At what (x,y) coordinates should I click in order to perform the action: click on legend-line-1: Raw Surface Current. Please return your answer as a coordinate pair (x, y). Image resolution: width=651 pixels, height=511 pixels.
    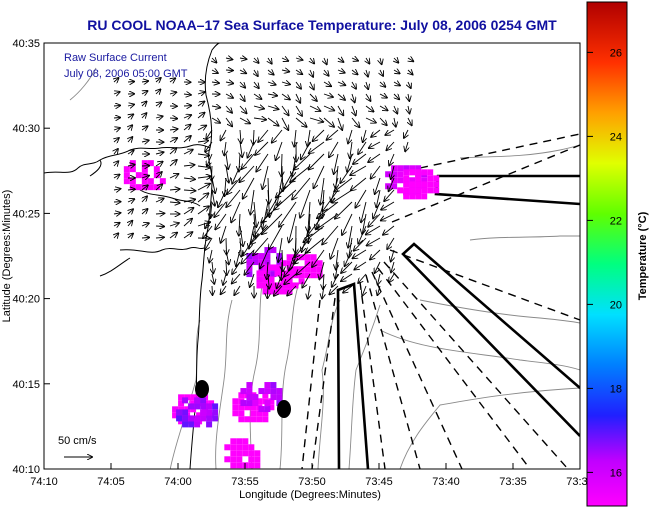
    Looking at the image, I should click on (115, 58).